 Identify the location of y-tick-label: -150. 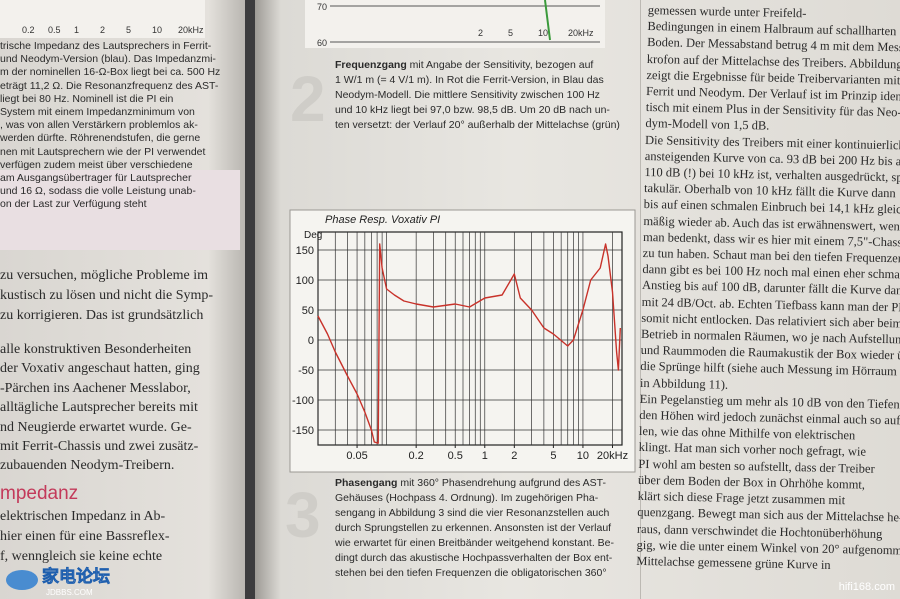
(303, 431).